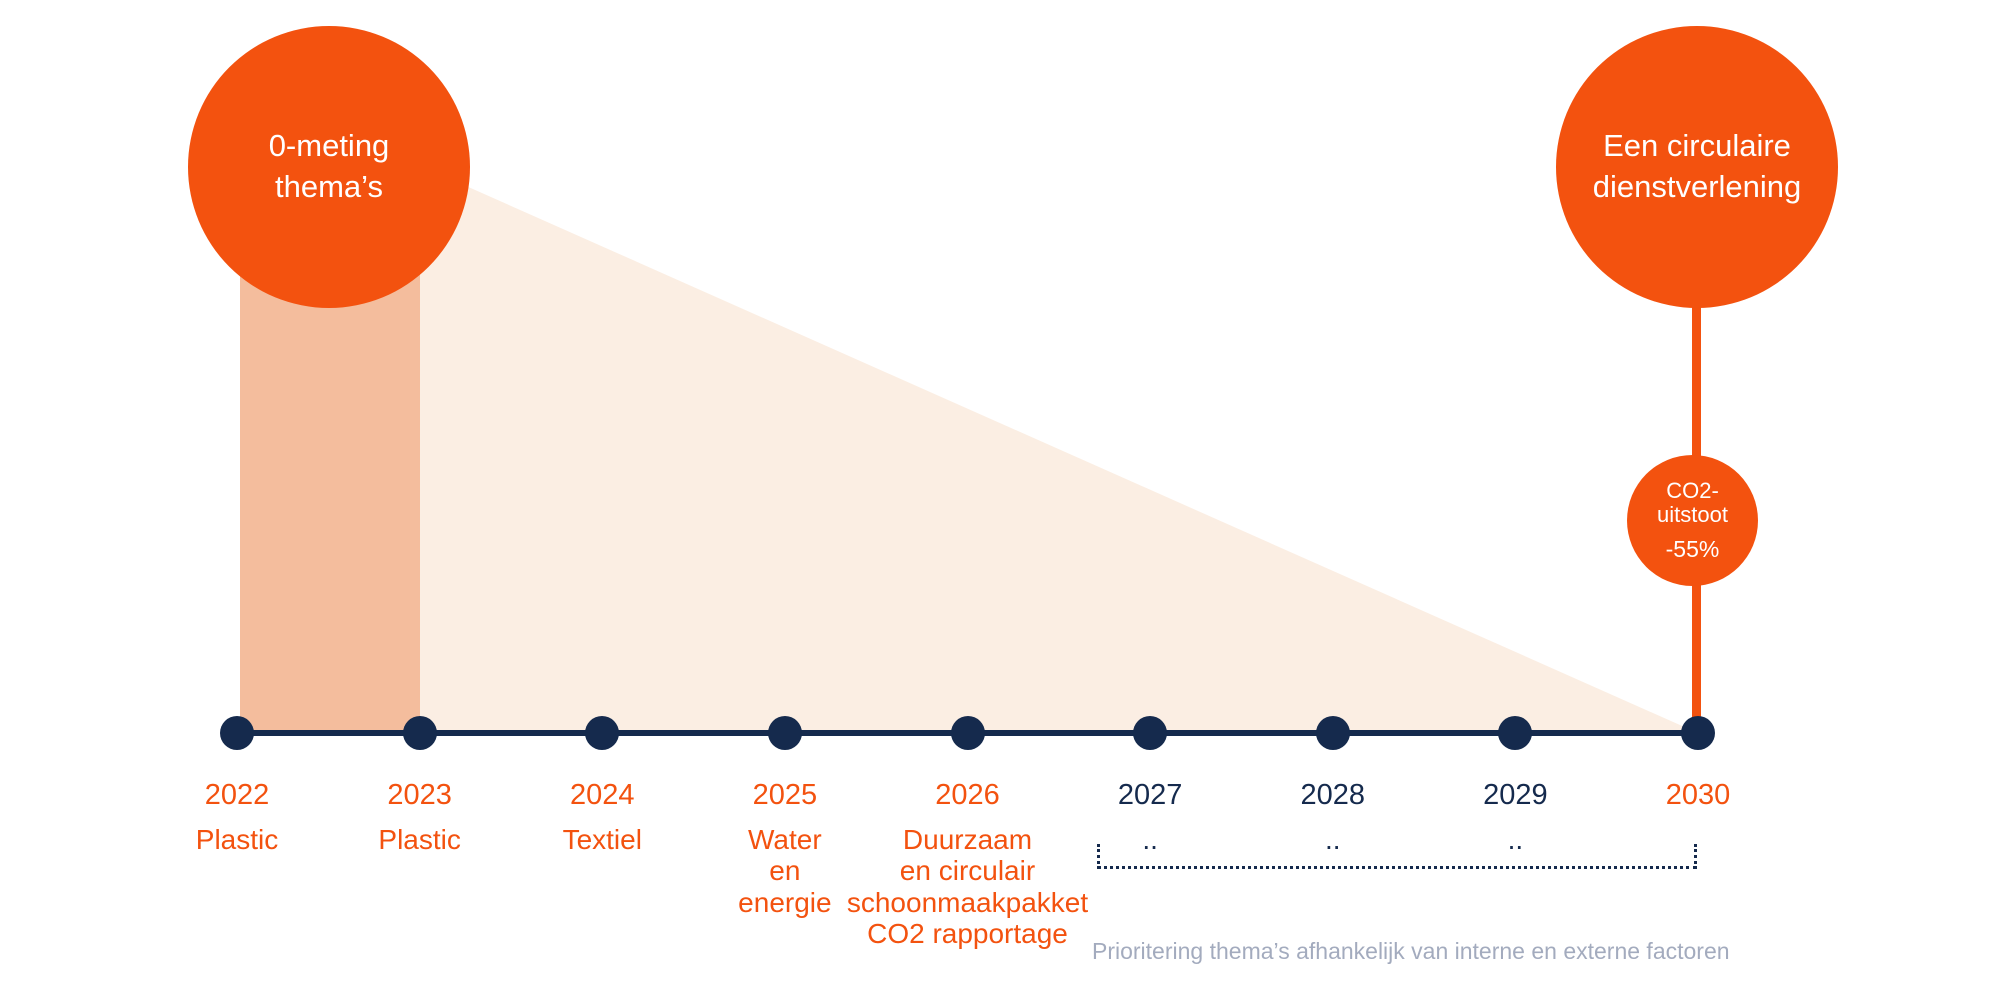 The height and width of the screenshot is (1000, 2000). I want to click on timeline-dot-2023, so click(419, 733).